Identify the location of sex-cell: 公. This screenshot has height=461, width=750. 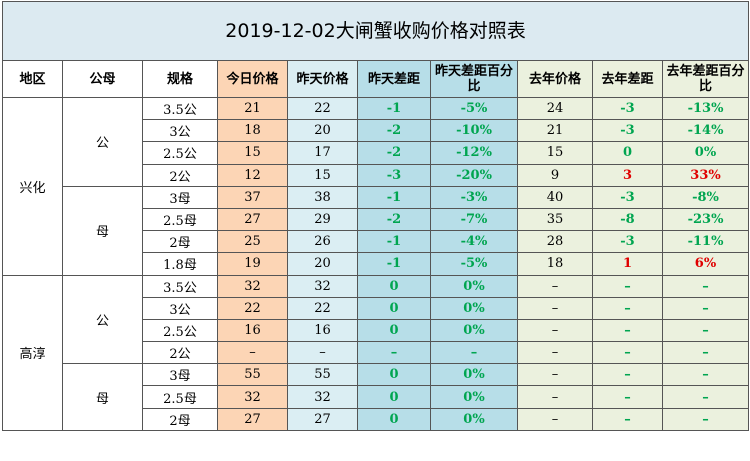
(102, 319).